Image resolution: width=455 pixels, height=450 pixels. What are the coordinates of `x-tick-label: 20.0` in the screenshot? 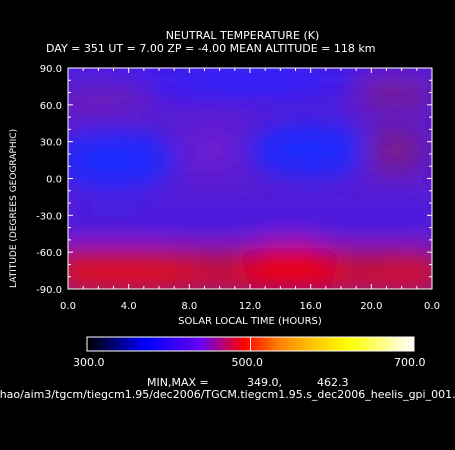 It's located at (371, 306).